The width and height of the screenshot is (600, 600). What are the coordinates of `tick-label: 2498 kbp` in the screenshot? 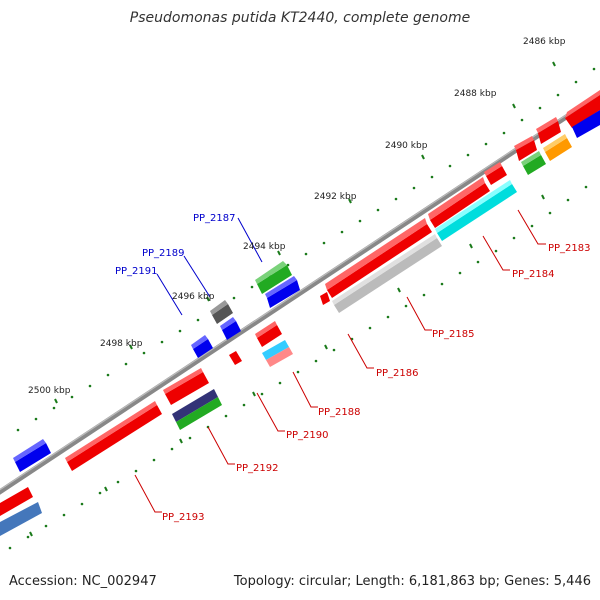 It's located at (121, 344).